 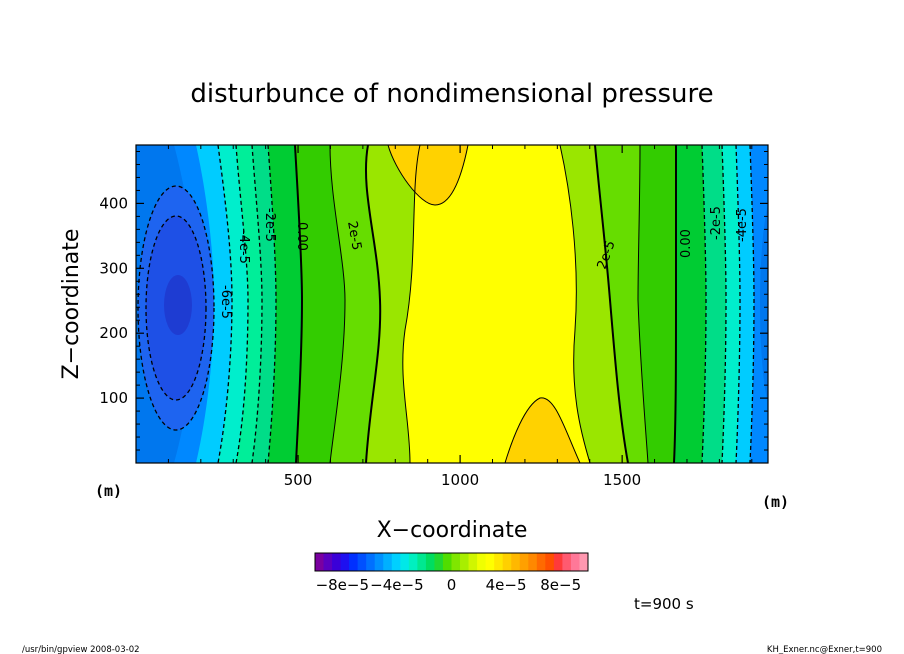 What do you see at coordinates (824, 649) in the screenshot?
I see `footer-right: KH_Exner.nc@Exner,t=900` at bounding box center [824, 649].